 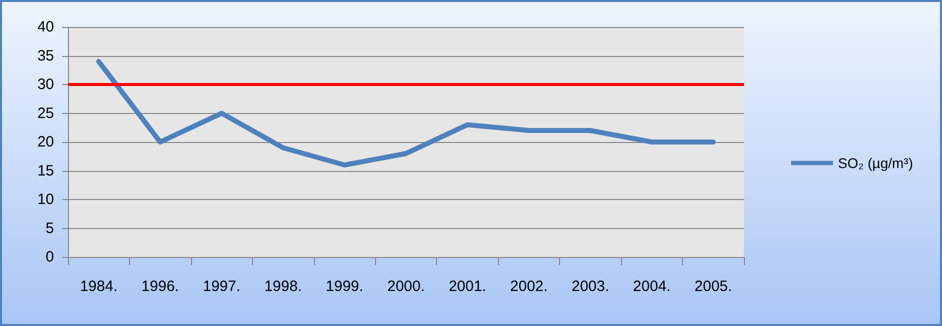 I want to click on x-tick-label: 1984., so click(x=99, y=286).